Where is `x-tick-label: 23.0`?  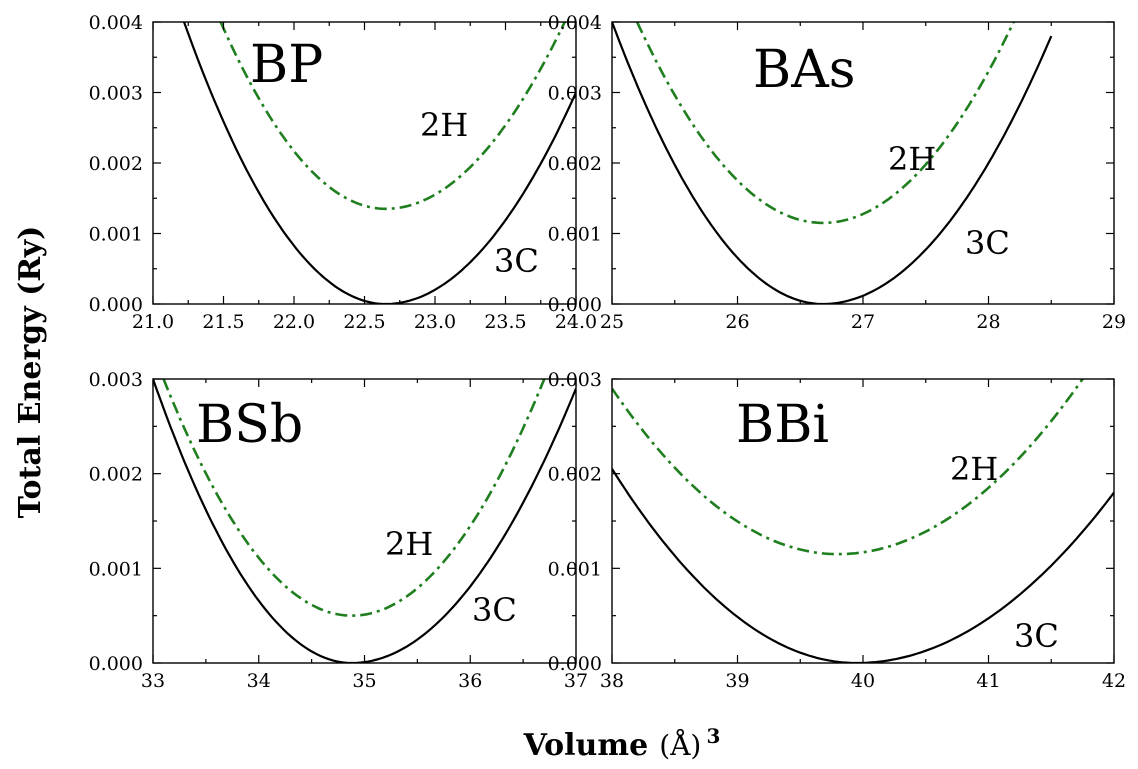 x-tick-label: 23.0 is located at coordinates (435, 322).